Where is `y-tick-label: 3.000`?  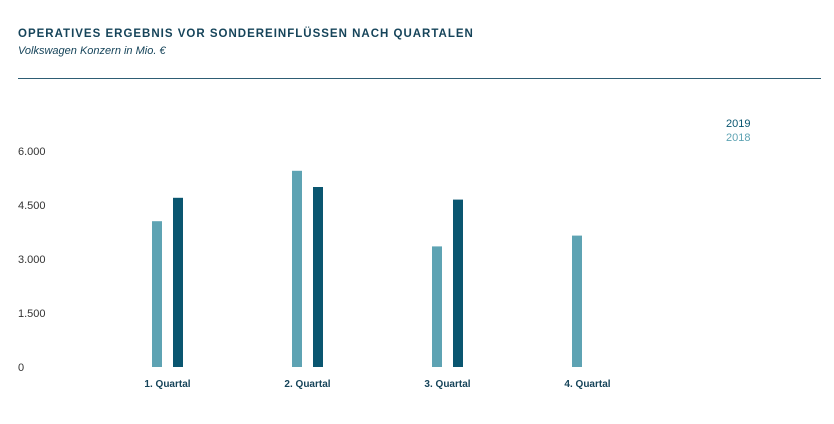
y-tick-label: 3.000 is located at coordinates (32, 260).